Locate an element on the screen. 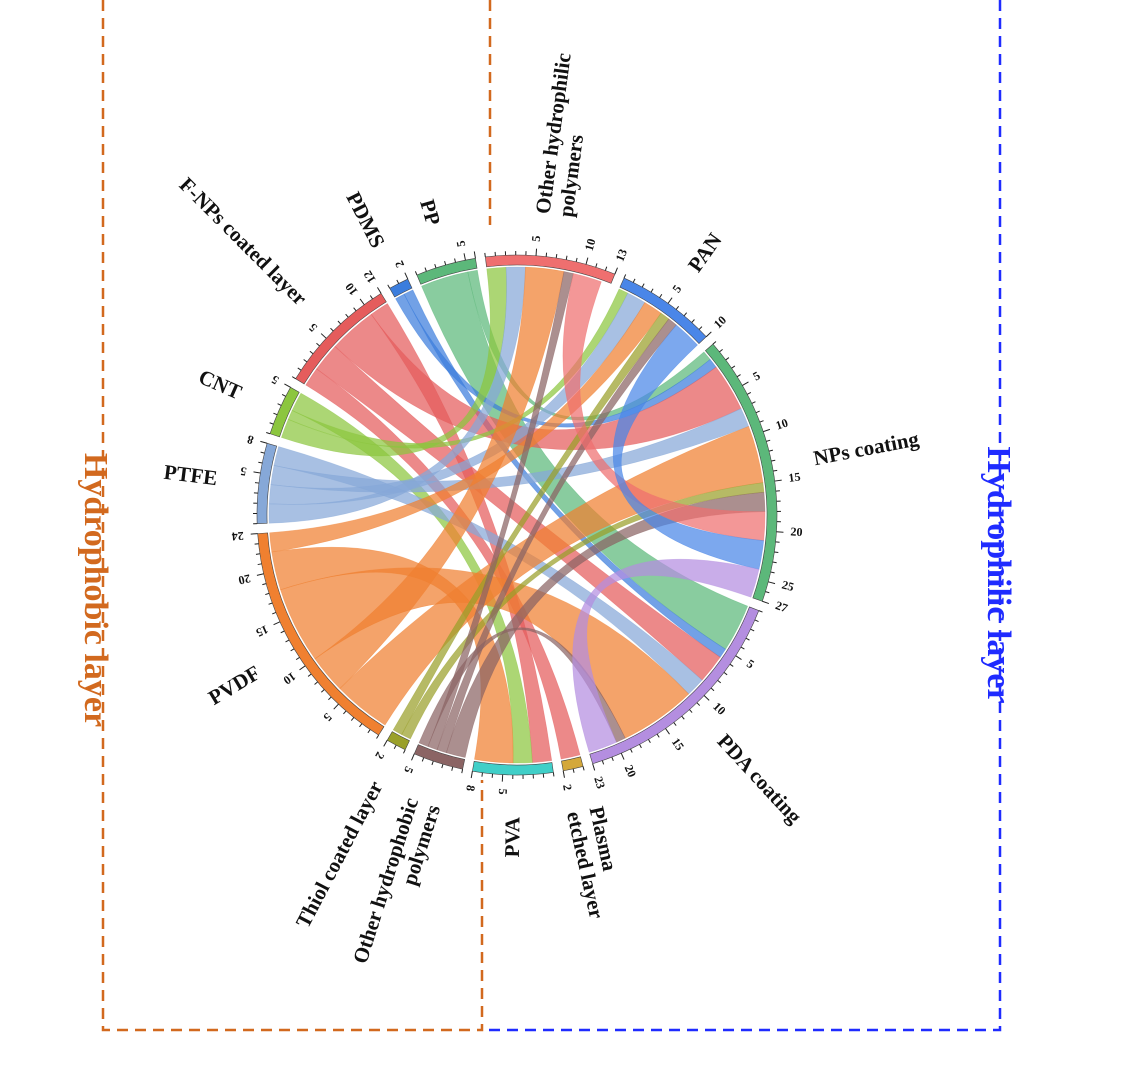 The height and width of the screenshot is (1072, 1126). segment-arc-plasma is located at coordinates (572, 764).